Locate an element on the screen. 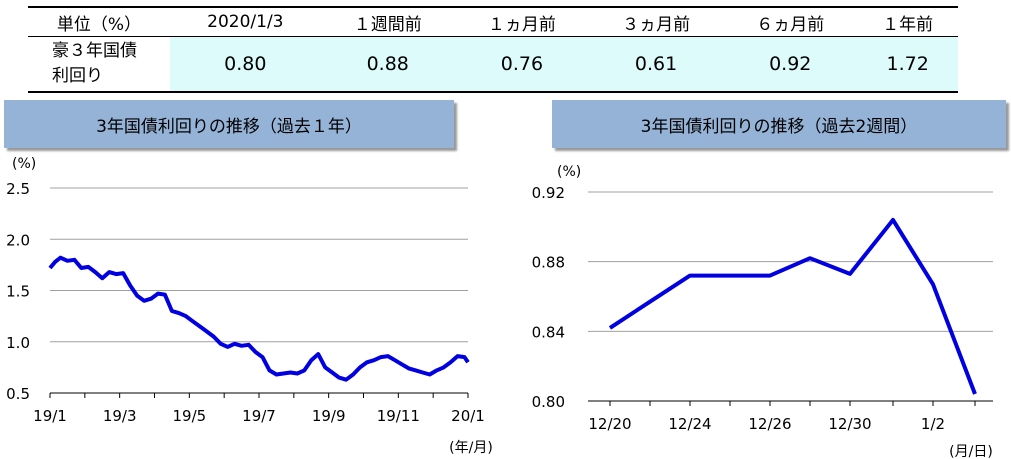 The height and width of the screenshot is (459, 1011). chart2-title: 3年国債利回りの推移（過去2週間） is located at coordinates (779, 124).